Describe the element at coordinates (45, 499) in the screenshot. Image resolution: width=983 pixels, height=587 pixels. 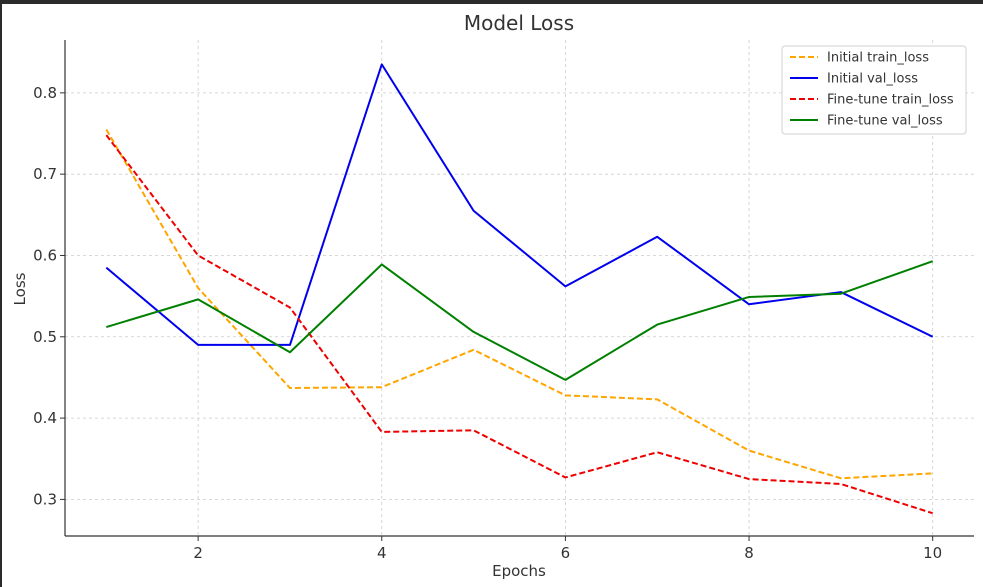
I see `y-tick-label: 0.3` at that location.